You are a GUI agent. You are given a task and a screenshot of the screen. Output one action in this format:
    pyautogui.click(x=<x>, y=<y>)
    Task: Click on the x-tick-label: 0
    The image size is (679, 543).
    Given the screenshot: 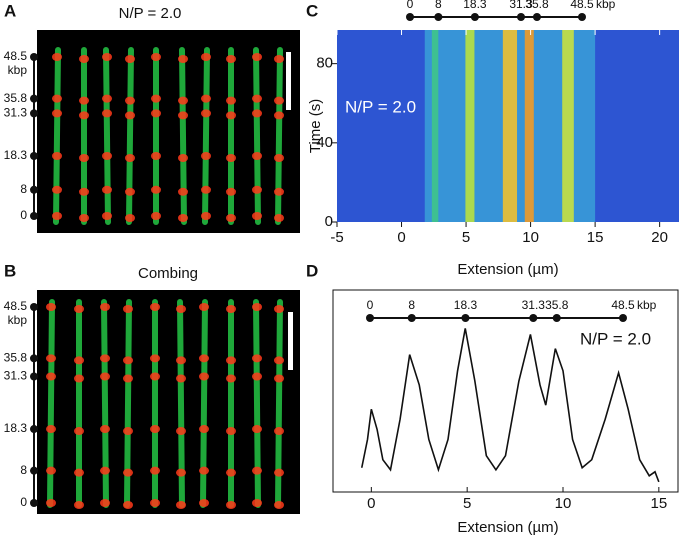 What is the action you would take?
    pyautogui.click(x=401, y=237)
    